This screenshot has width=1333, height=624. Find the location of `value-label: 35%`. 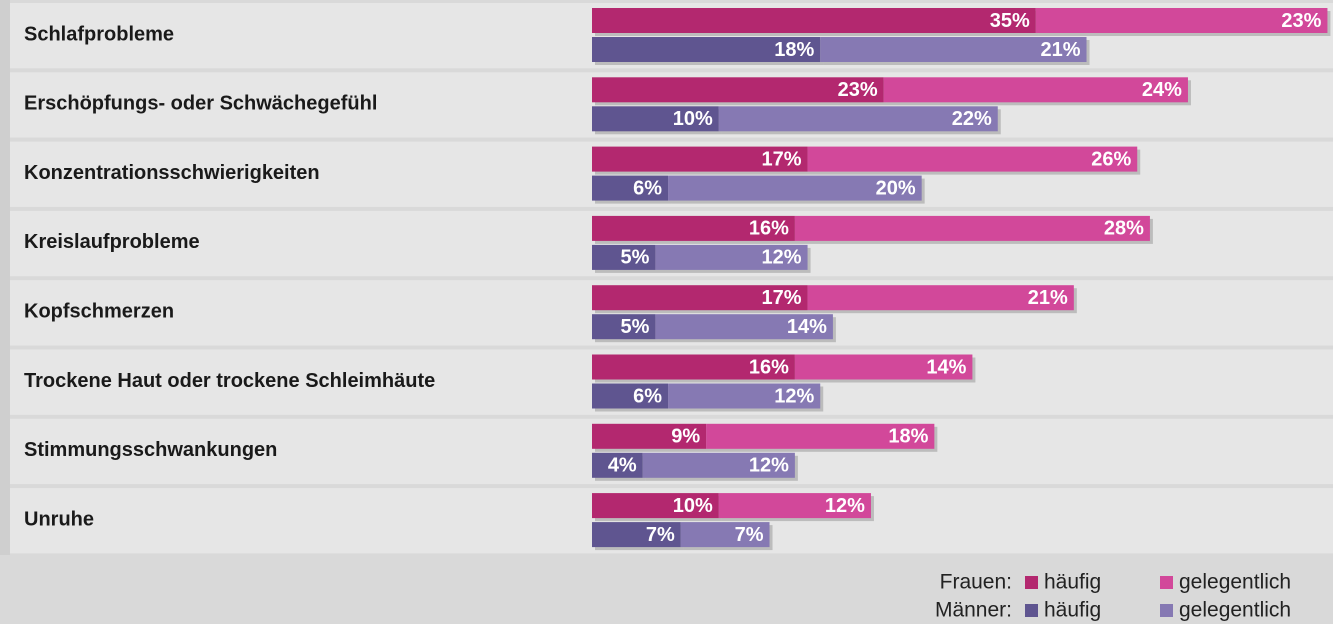

value-label: 35% is located at coordinates (1010, 21).